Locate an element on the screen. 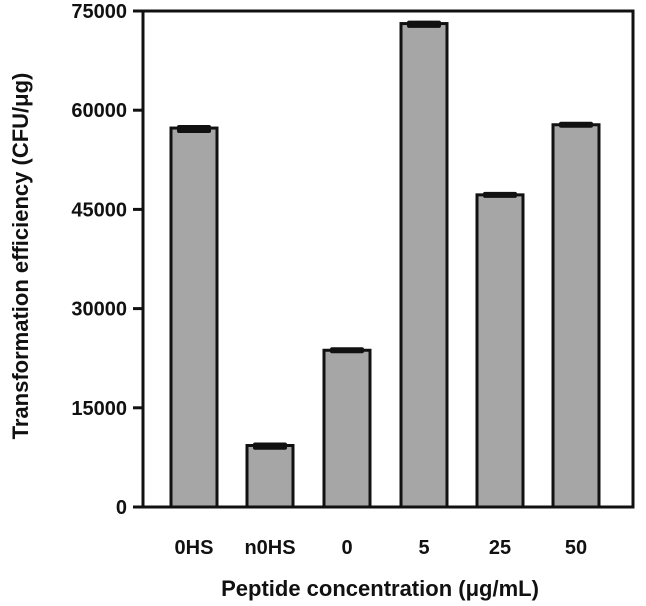  x-tick-label: n0HS is located at coordinates (269, 548).